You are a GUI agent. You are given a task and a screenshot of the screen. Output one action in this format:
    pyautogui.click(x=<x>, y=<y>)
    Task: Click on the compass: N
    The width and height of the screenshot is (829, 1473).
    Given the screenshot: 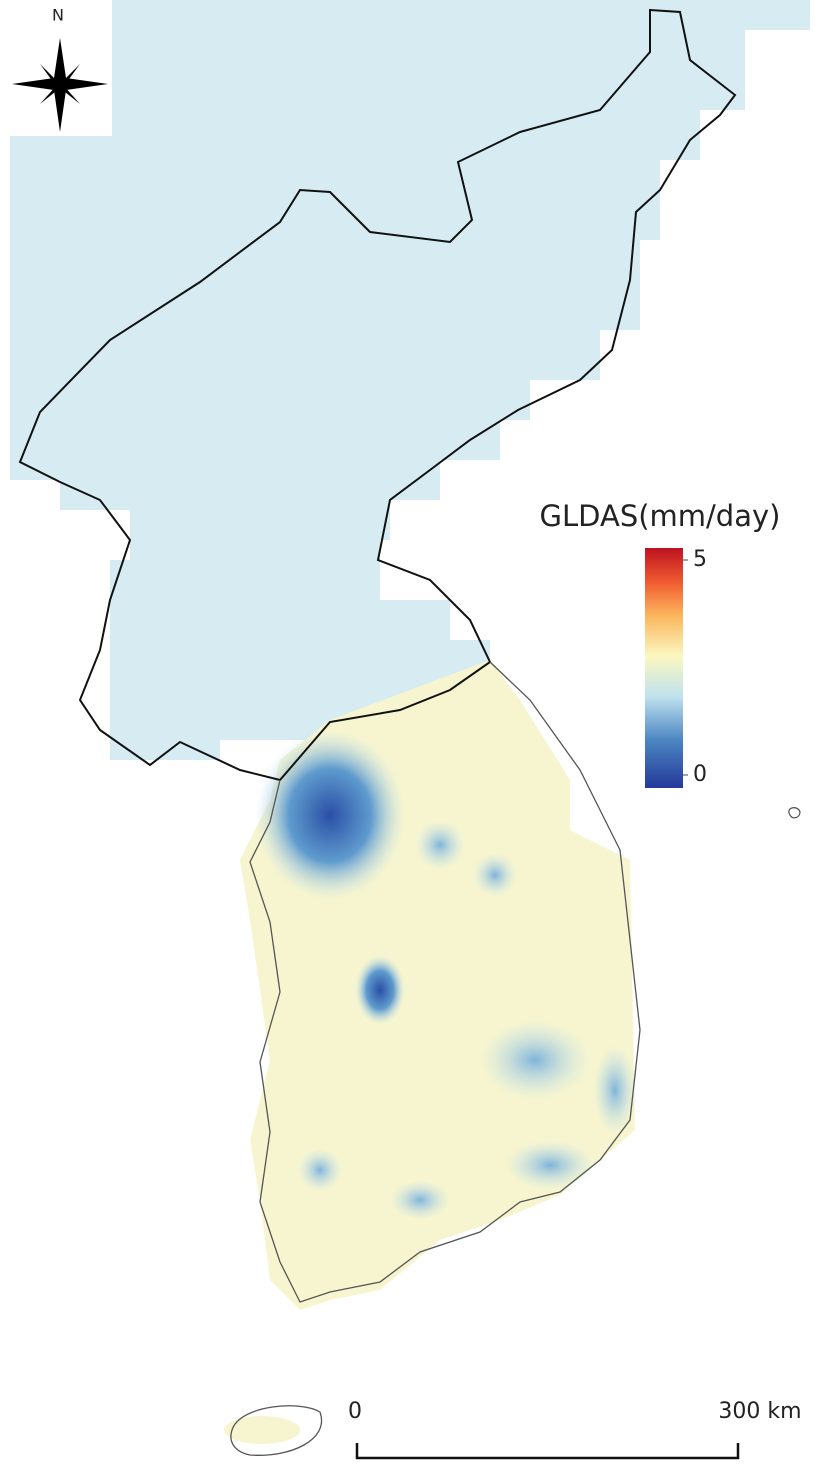 What is the action you would take?
    pyautogui.click(x=56, y=68)
    